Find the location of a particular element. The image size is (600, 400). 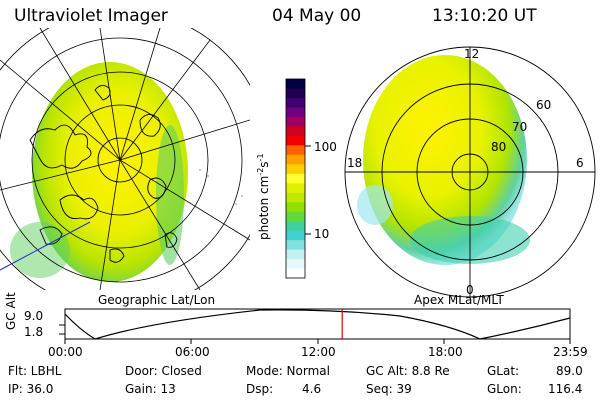

timeline-axis-label: GC Alt is located at coordinates (11, 311).